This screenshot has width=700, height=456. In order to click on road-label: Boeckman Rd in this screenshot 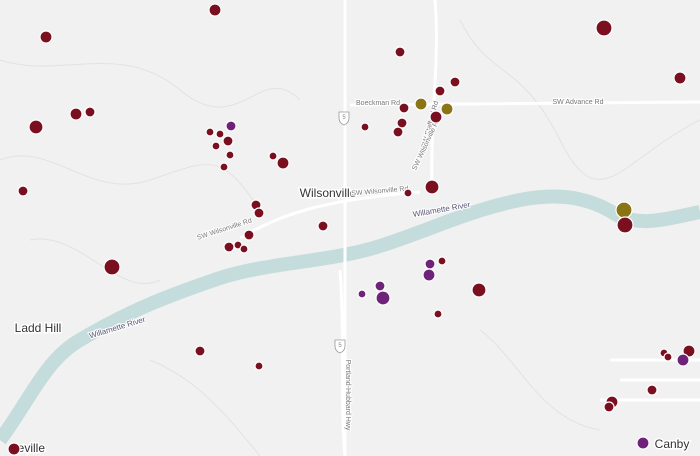, I will do `click(378, 103)`.